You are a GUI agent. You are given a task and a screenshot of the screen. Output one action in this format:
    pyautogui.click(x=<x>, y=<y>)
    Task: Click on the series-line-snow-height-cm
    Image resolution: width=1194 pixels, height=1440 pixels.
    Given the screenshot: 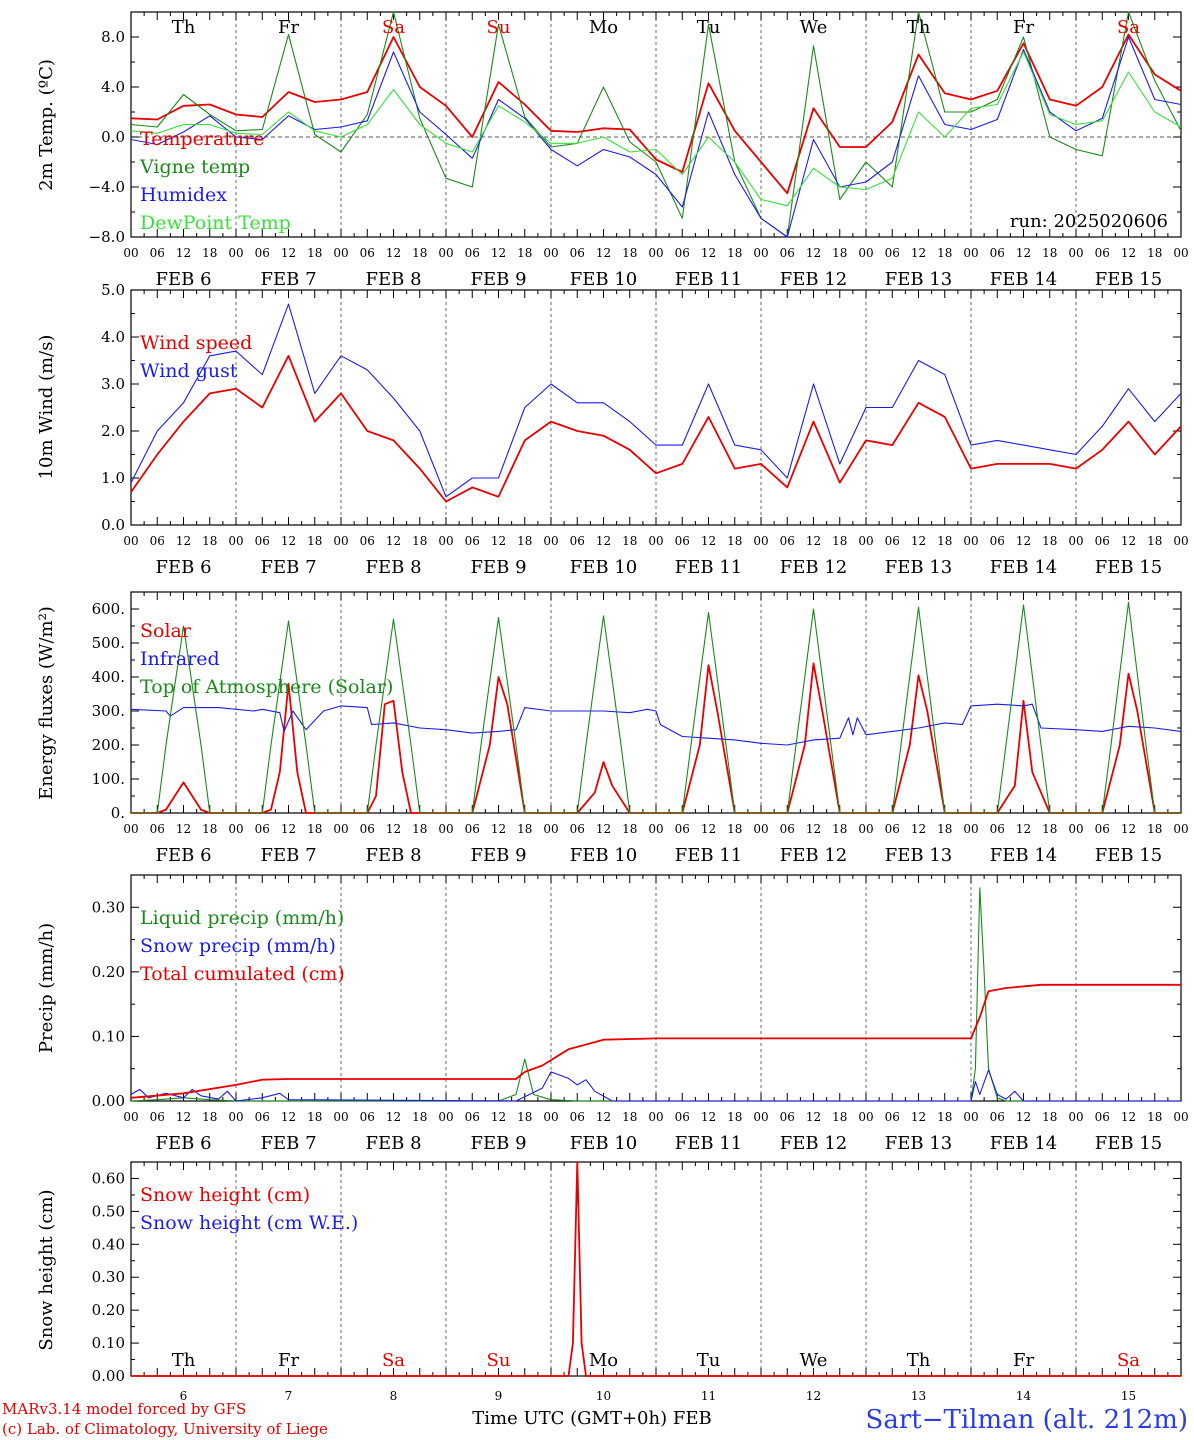 What is the action you would take?
    pyautogui.click(x=656, y=1269)
    